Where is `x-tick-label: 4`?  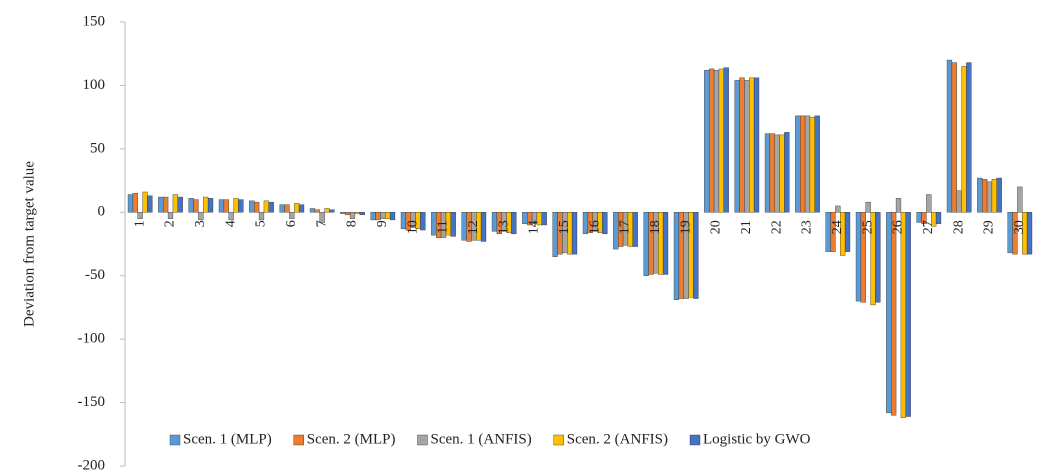
x-tick-label: 4 is located at coordinates (230, 223).